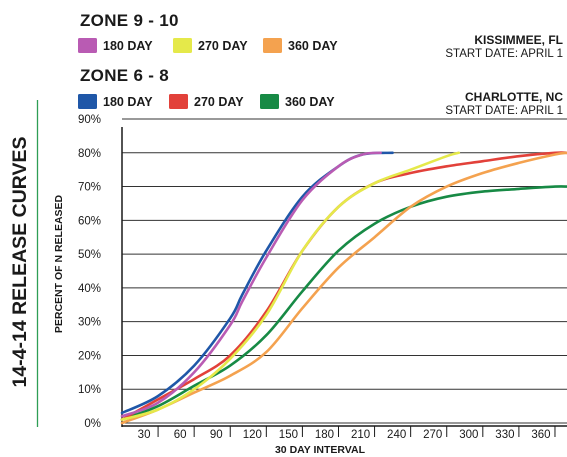  I want to click on x-tick-label: 30, so click(144, 435).